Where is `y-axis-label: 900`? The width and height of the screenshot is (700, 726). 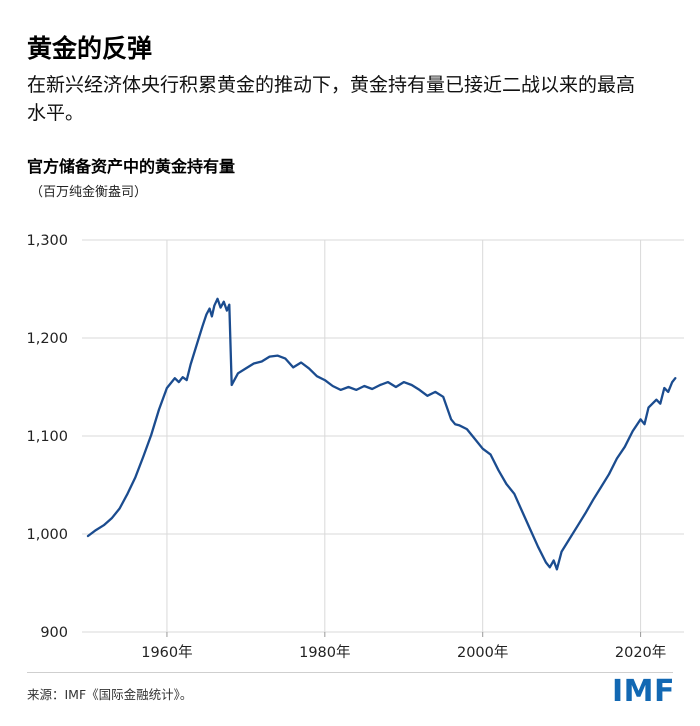 y-axis-label: 900 is located at coordinates (54, 633).